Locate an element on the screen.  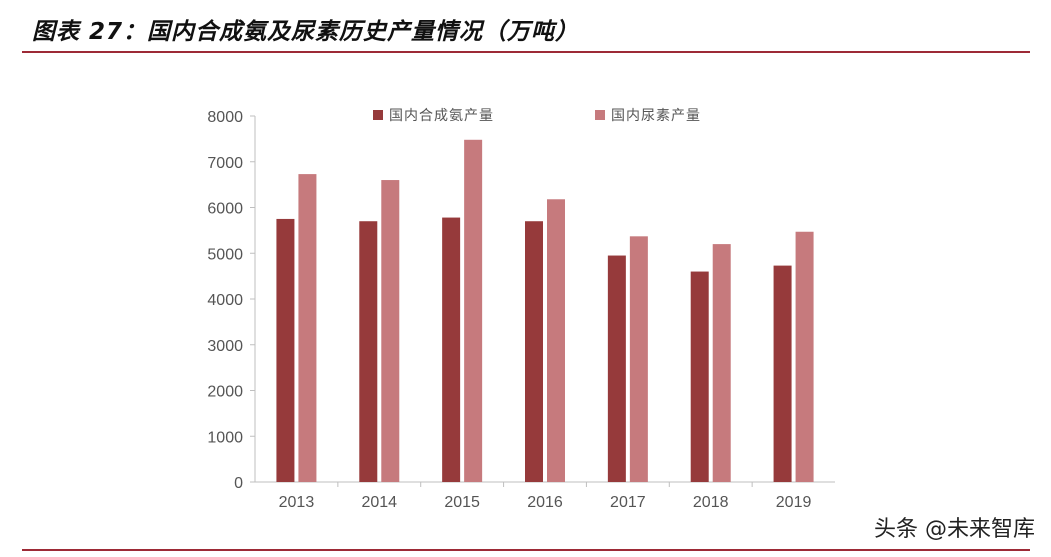
y-axis: 0 1000 2000 3000 4000 5000 6000 7000 8000 is located at coordinates (231, 300).